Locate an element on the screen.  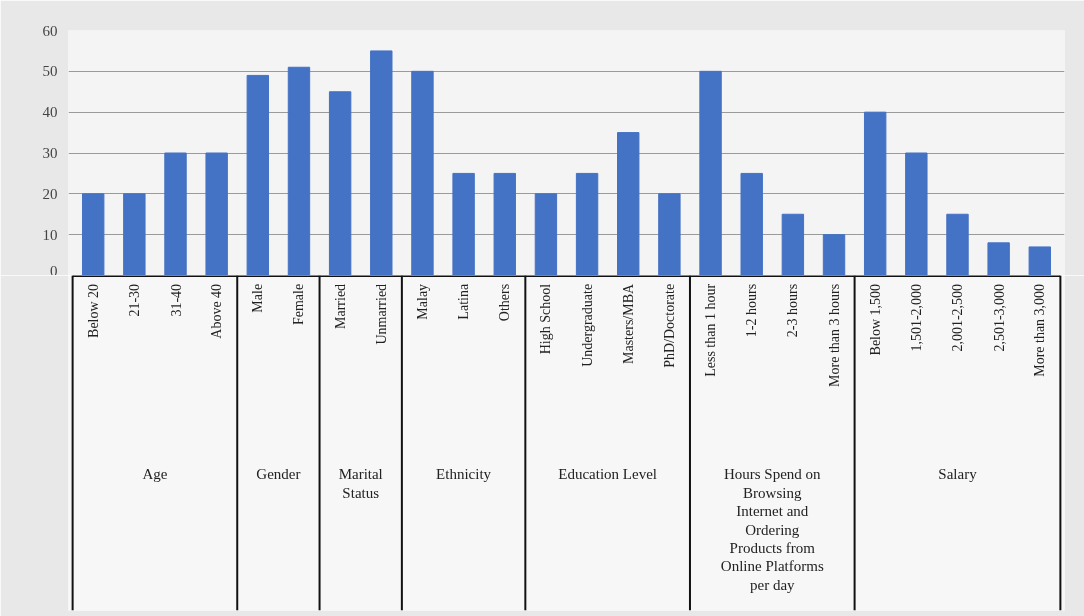
x-tick-label: Female is located at coordinates (299, 304).